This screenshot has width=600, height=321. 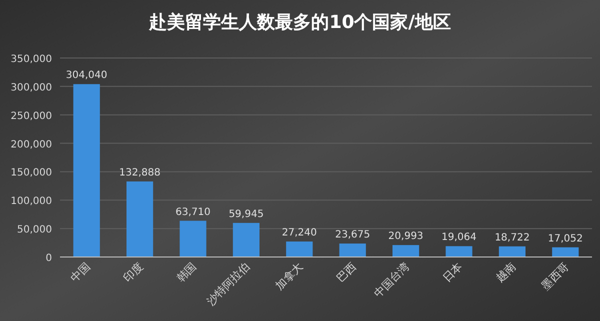 I want to click on x-tick-label: 墨西哥, so click(x=555, y=276).